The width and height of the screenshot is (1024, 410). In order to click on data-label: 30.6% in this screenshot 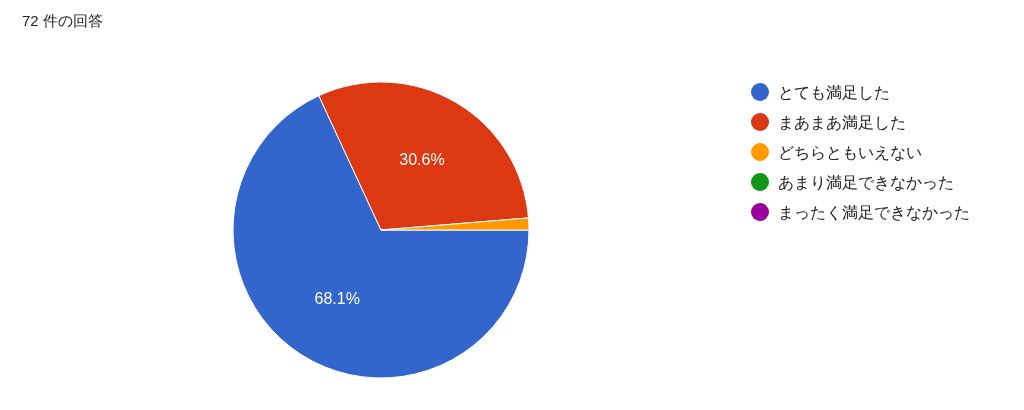, I will do `click(422, 160)`.